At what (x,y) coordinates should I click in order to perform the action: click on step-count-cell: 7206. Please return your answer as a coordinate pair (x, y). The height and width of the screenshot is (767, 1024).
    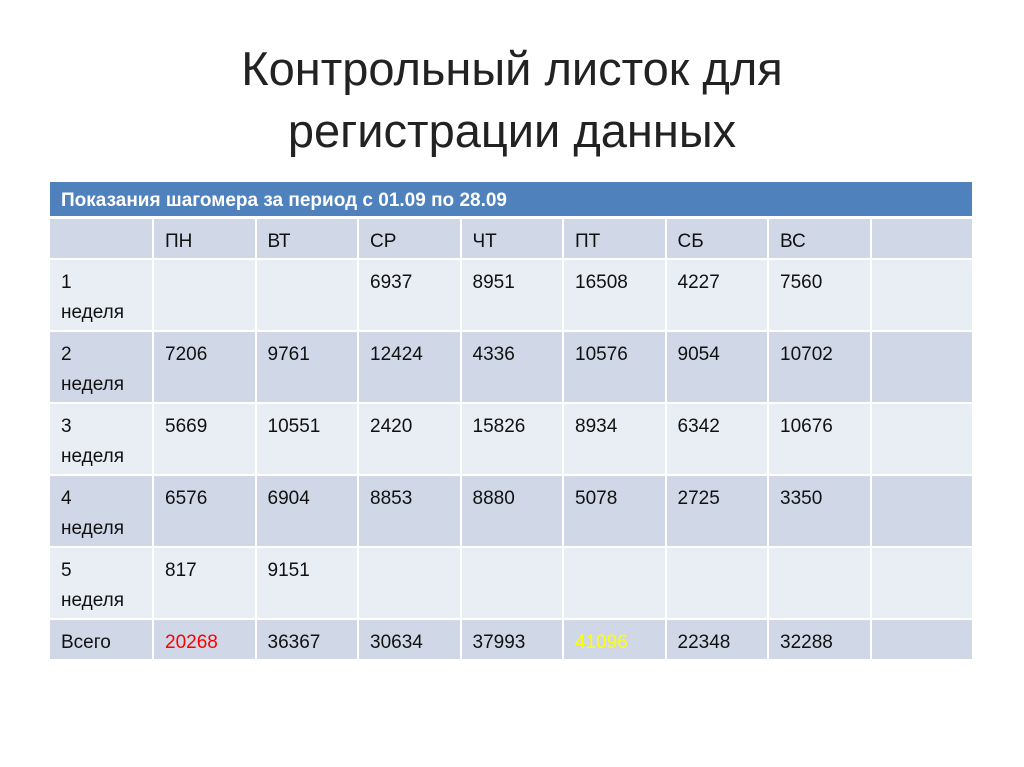
    Looking at the image, I should click on (204, 367).